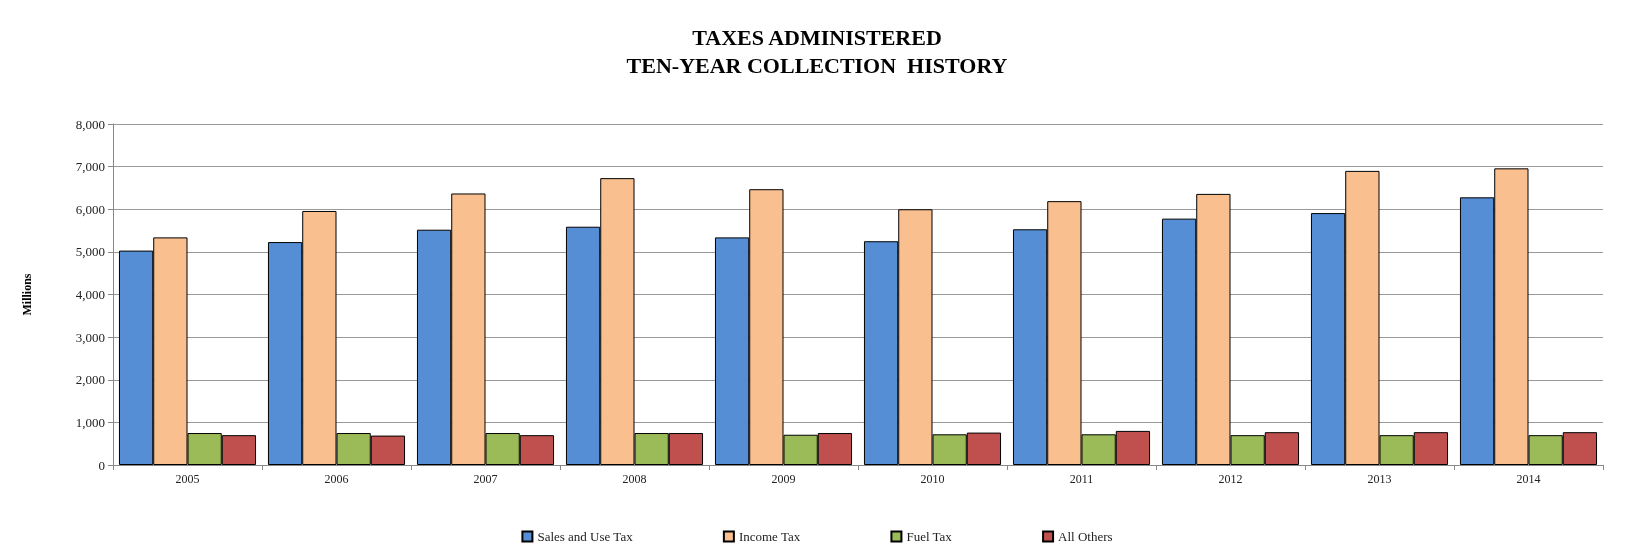  What do you see at coordinates (90, 422) in the screenshot?
I see `y-tick-label: 1,000` at bounding box center [90, 422].